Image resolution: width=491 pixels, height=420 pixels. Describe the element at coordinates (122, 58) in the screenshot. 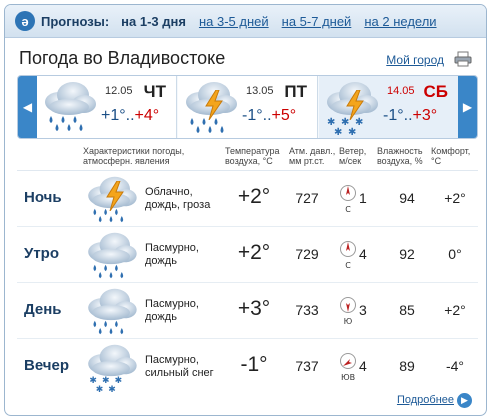

I see `page-title: Погода во Владивостоке` at that location.